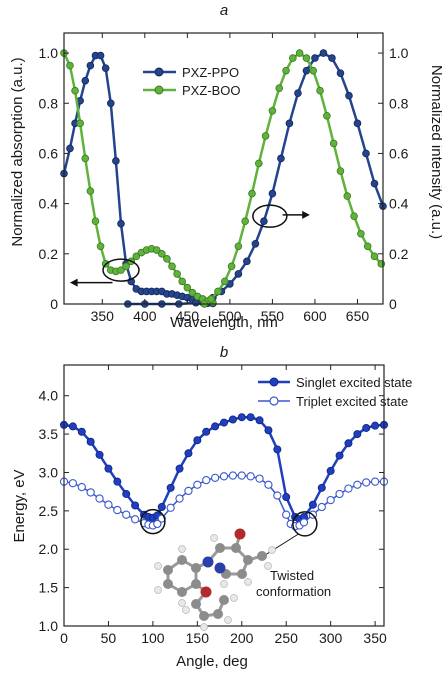 This screenshot has height=681, width=442. Describe the element at coordinates (73, 282) in the screenshot. I see `arrowhead-left-icon` at that location.